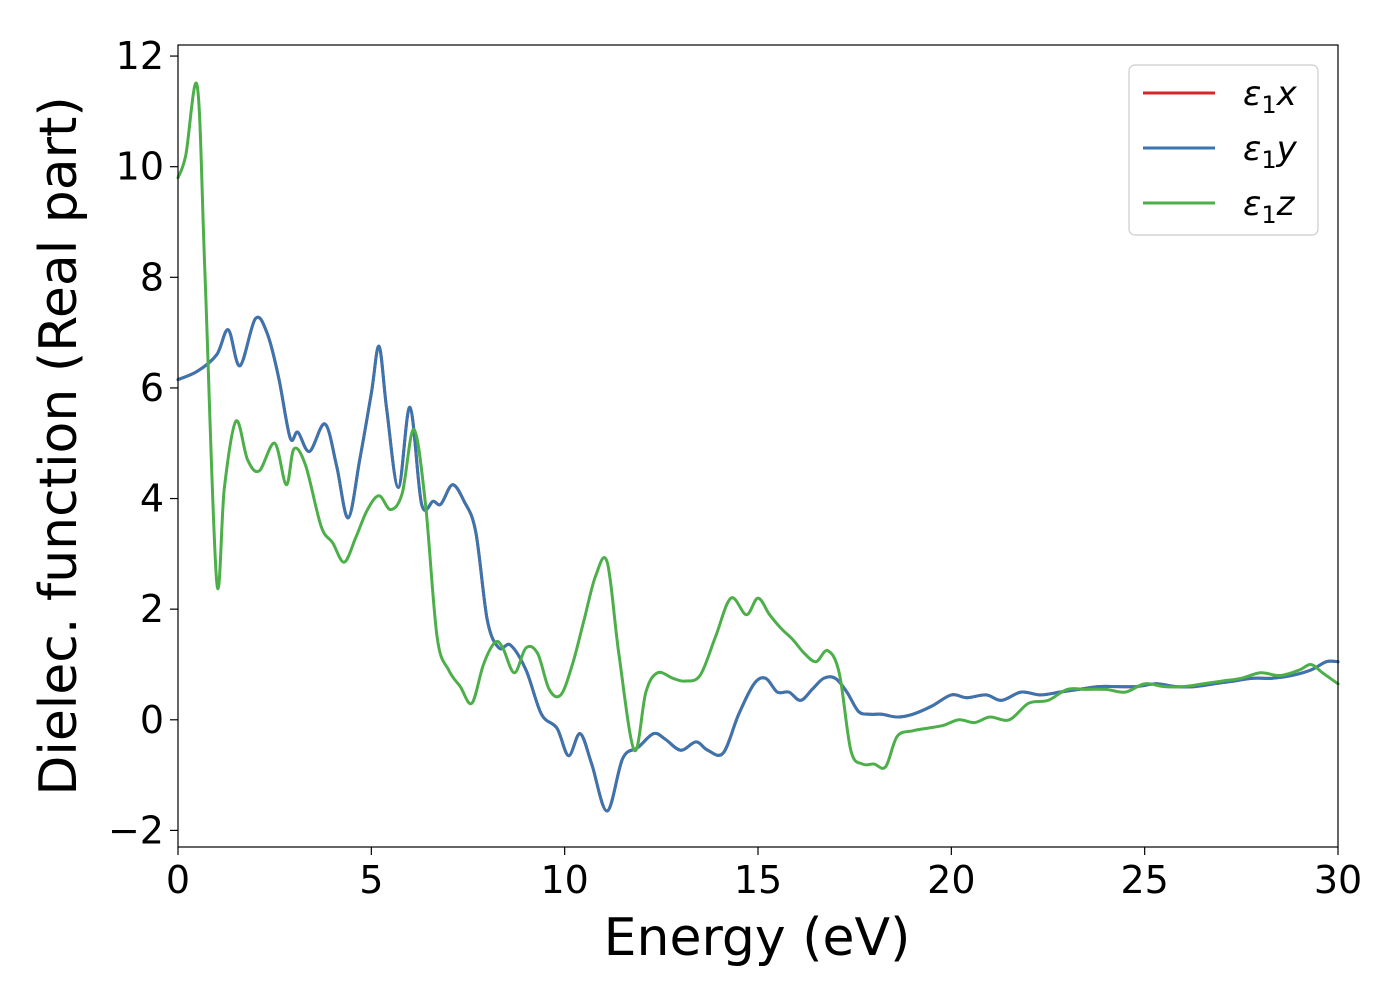  What do you see at coordinates (152, 609) in the screenshot?
I see `y-tick-label: 2` at bounding box center [152, 609].